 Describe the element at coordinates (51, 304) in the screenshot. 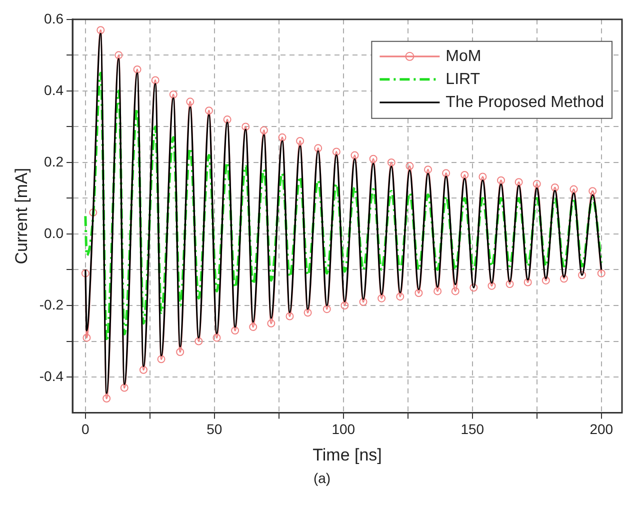

I see `y-tick-label: -0.2` at that location.